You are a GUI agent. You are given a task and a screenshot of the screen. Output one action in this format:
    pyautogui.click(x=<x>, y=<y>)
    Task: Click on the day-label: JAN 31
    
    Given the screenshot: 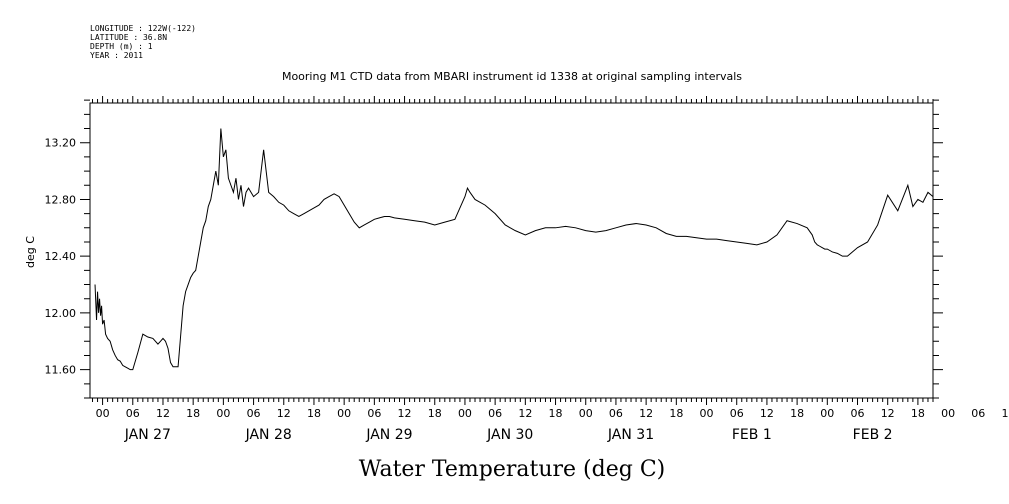 What is the action you would take?
    pyautogui.click(x=630, y=435)
    